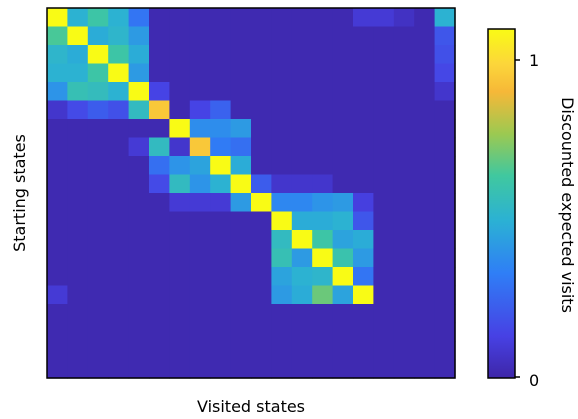 The width and height of the screenshot is (578, 419). Describe the element at coordinates (343, 147) in the screenshot. I see `heatmap-cell-r7-c14` at that location.